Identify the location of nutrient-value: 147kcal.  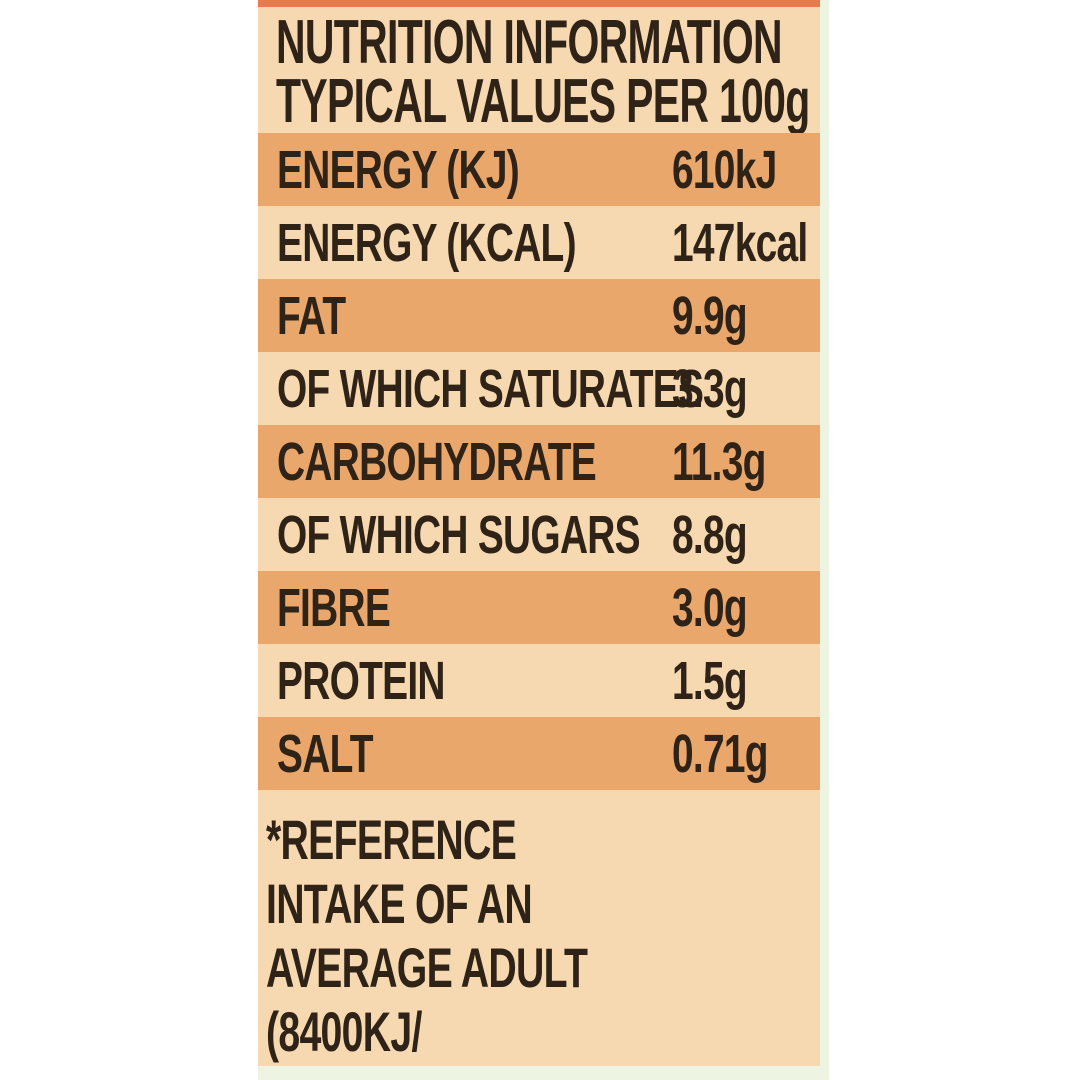
(740, 242).